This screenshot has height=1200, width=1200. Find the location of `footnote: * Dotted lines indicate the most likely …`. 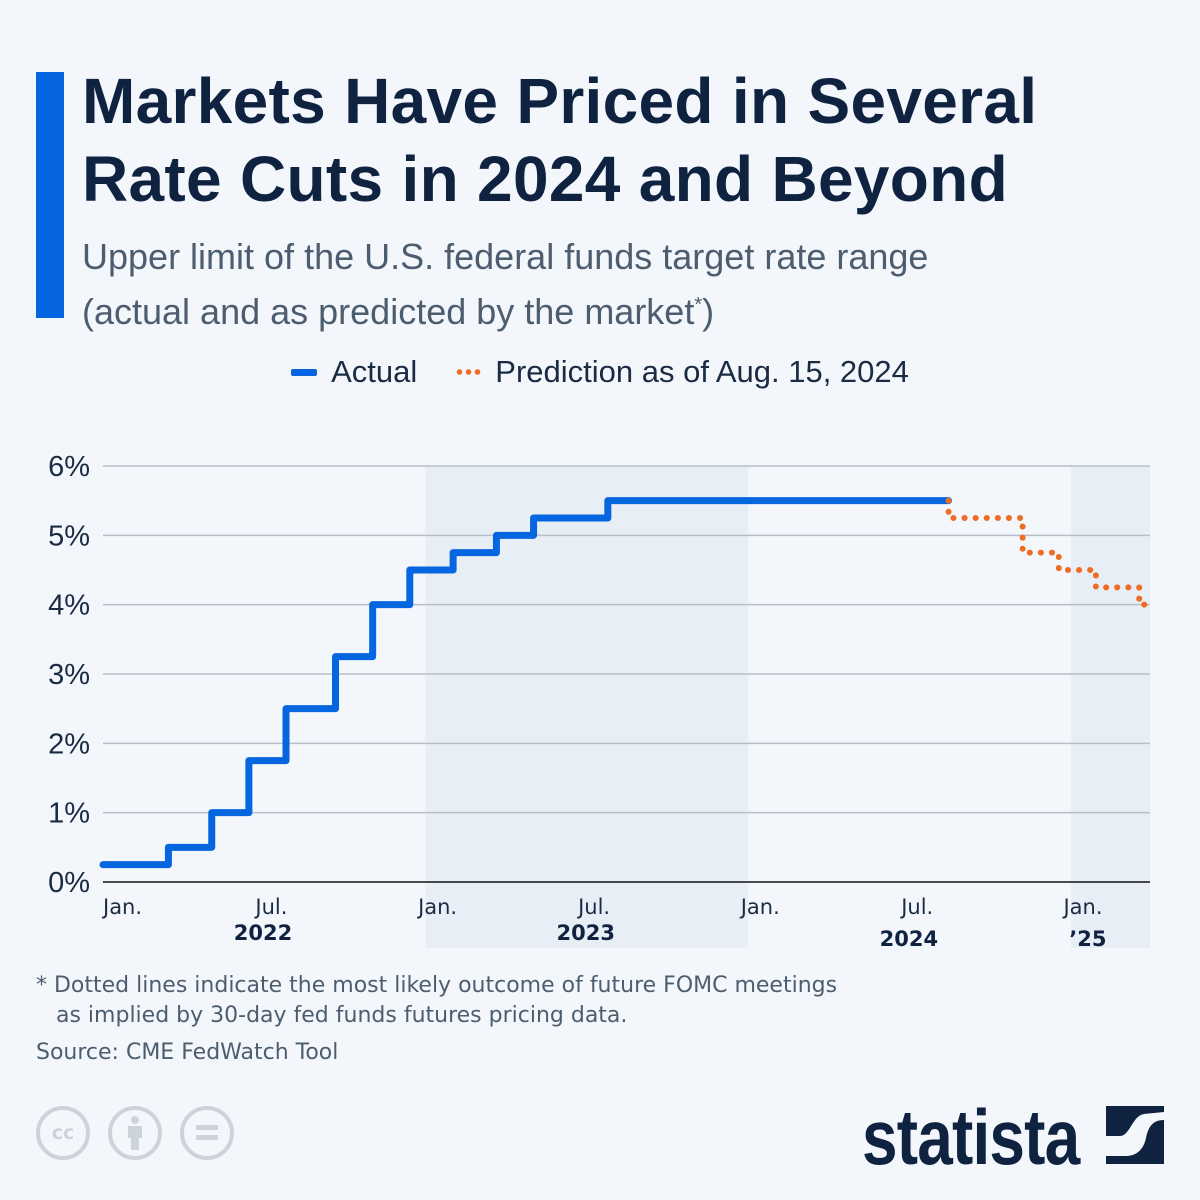

footnote: * Dotted lines indicate the most likely … is located at coordinates (436, 1001).